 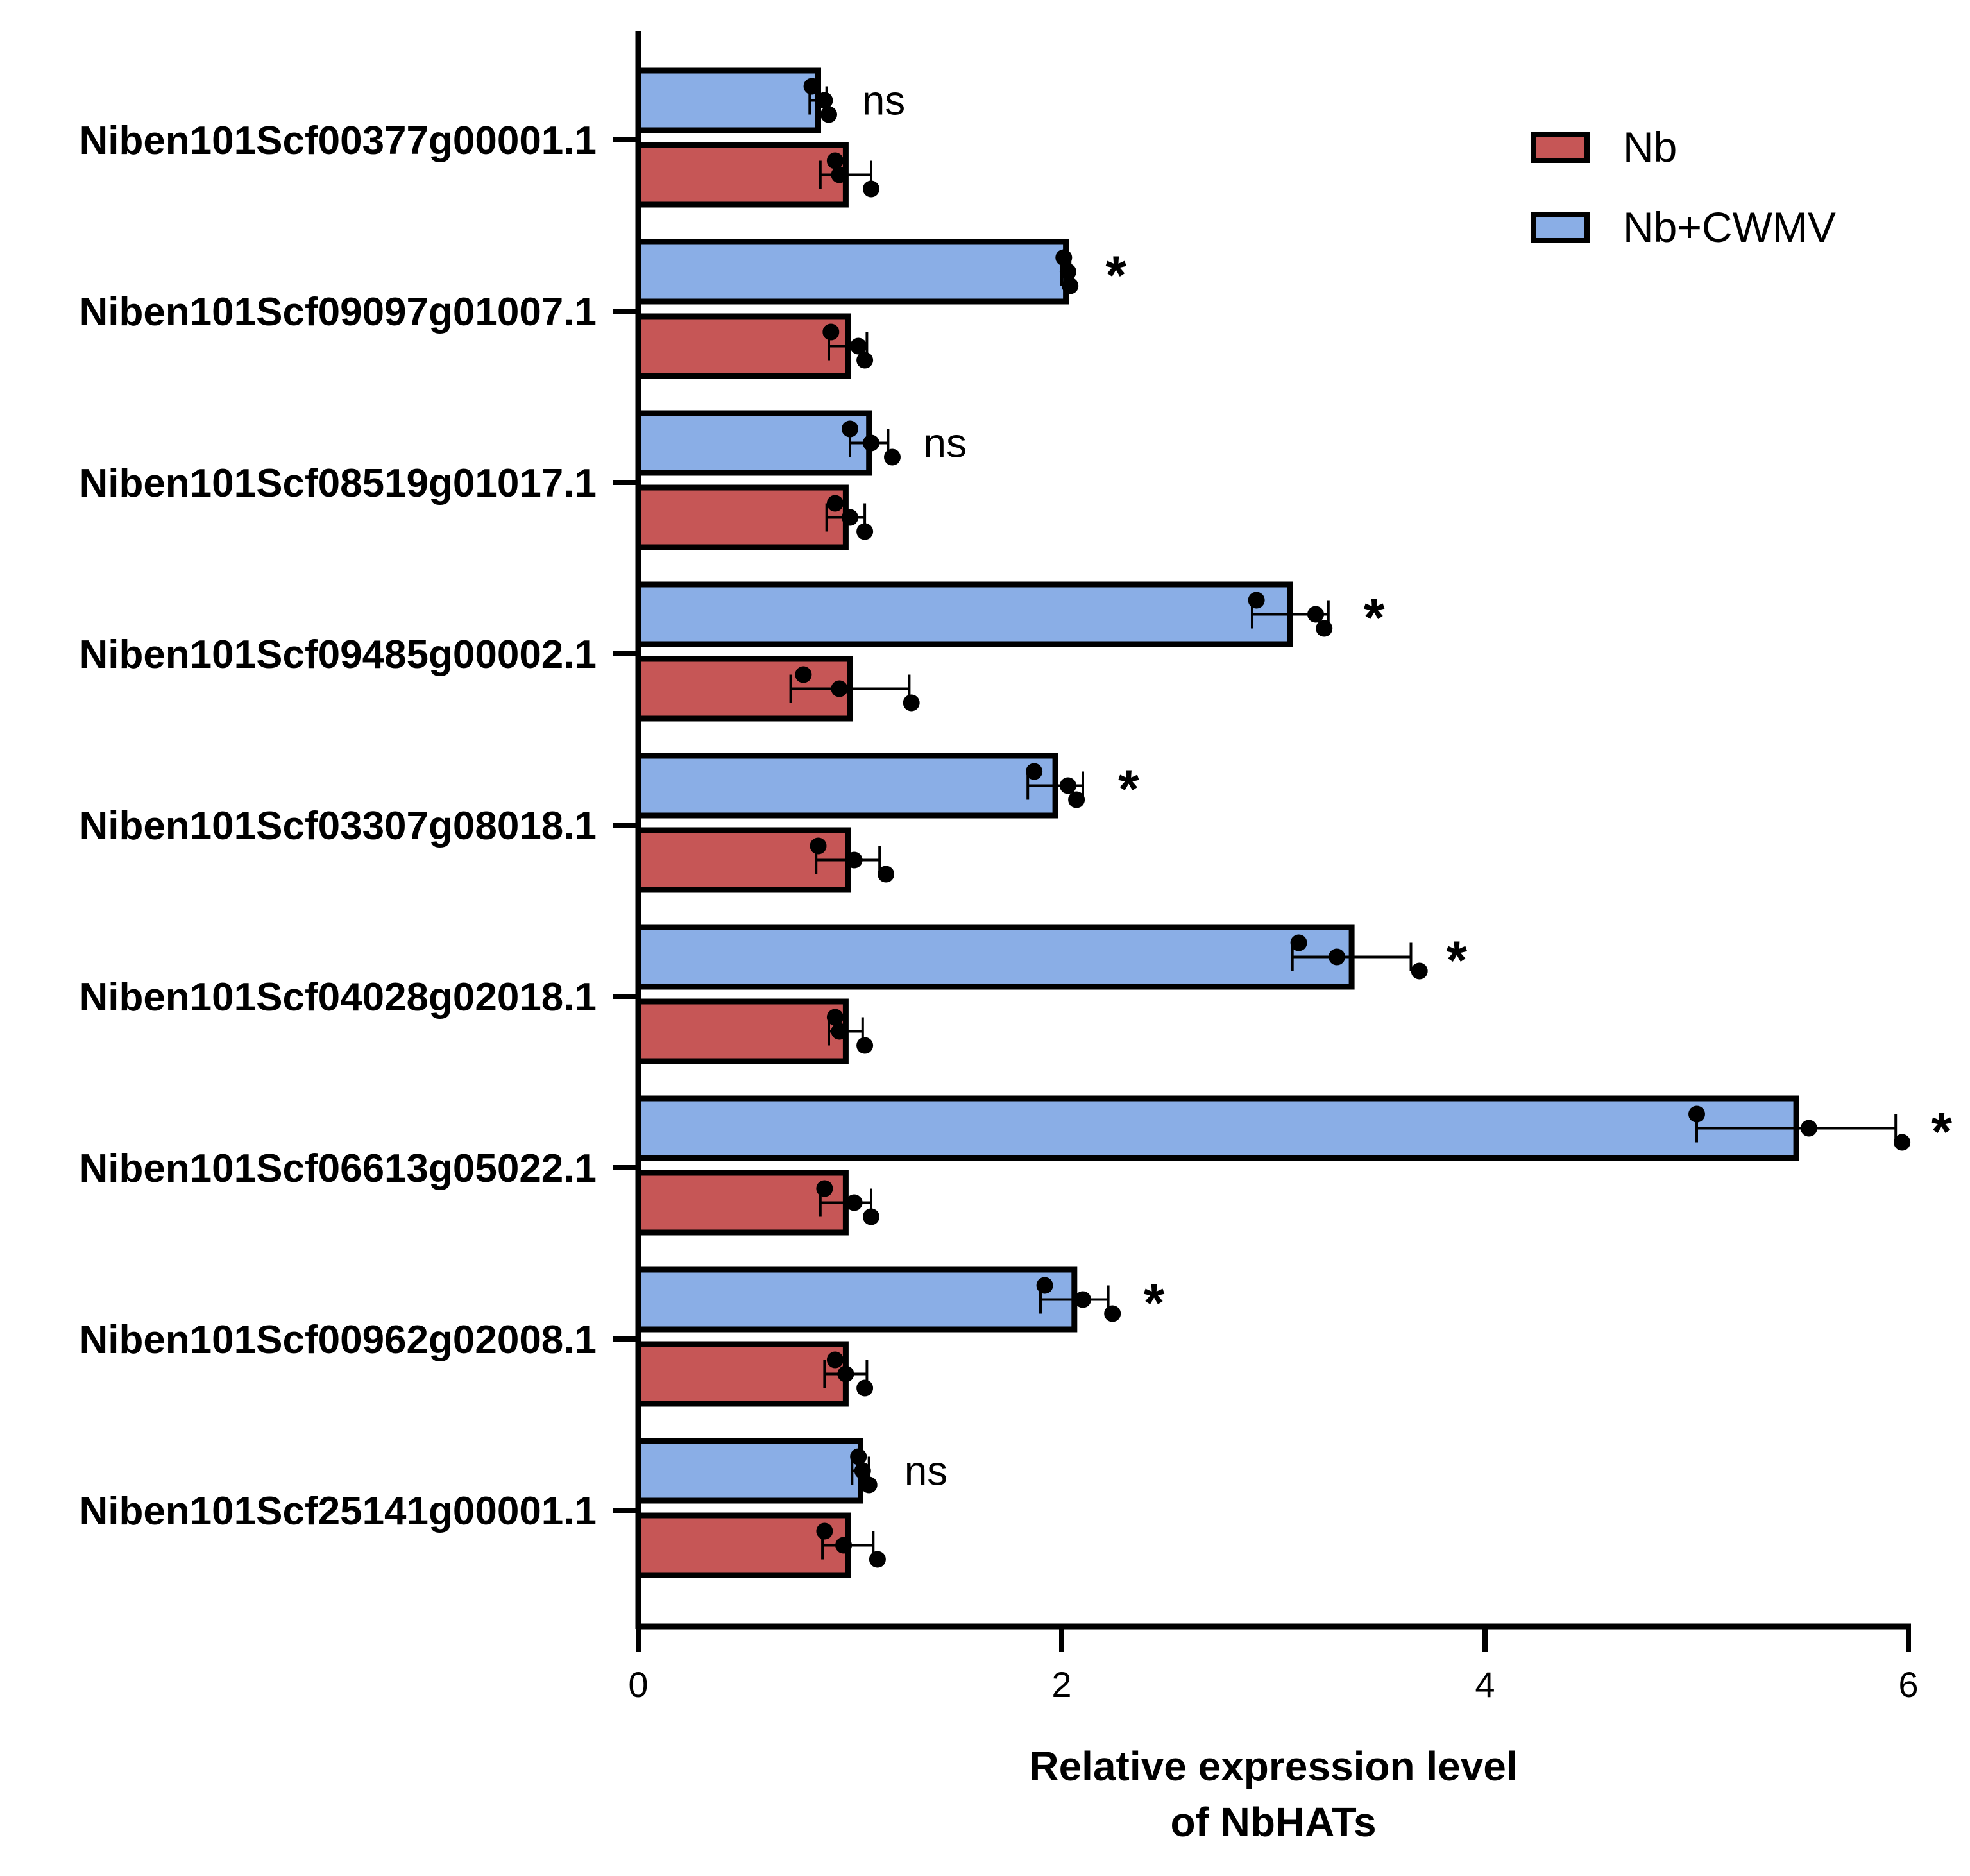 I want to click on legend-label: Nb, so click(x=1650, y=147).